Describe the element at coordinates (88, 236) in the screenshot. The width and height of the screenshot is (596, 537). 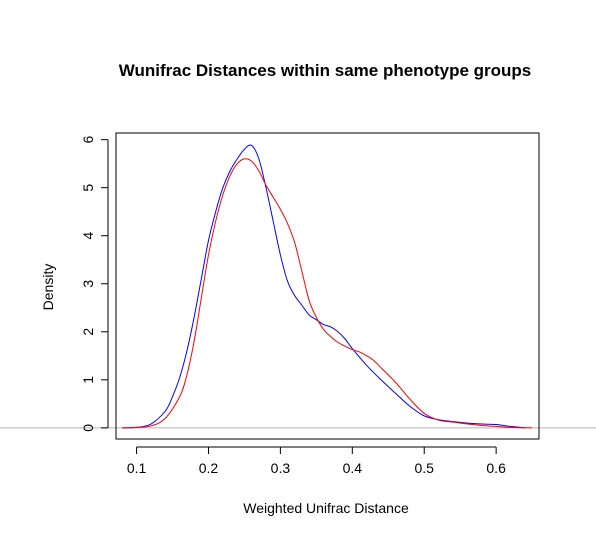
I see `y-tick-label: 4` at that location.